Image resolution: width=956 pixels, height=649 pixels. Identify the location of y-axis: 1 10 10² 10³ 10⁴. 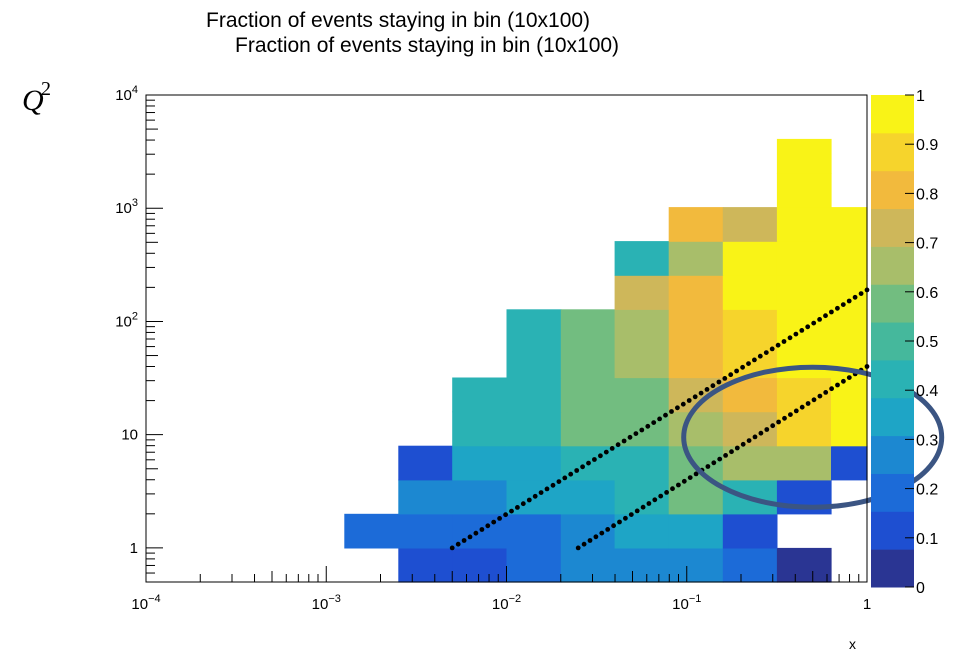
(139, 333).